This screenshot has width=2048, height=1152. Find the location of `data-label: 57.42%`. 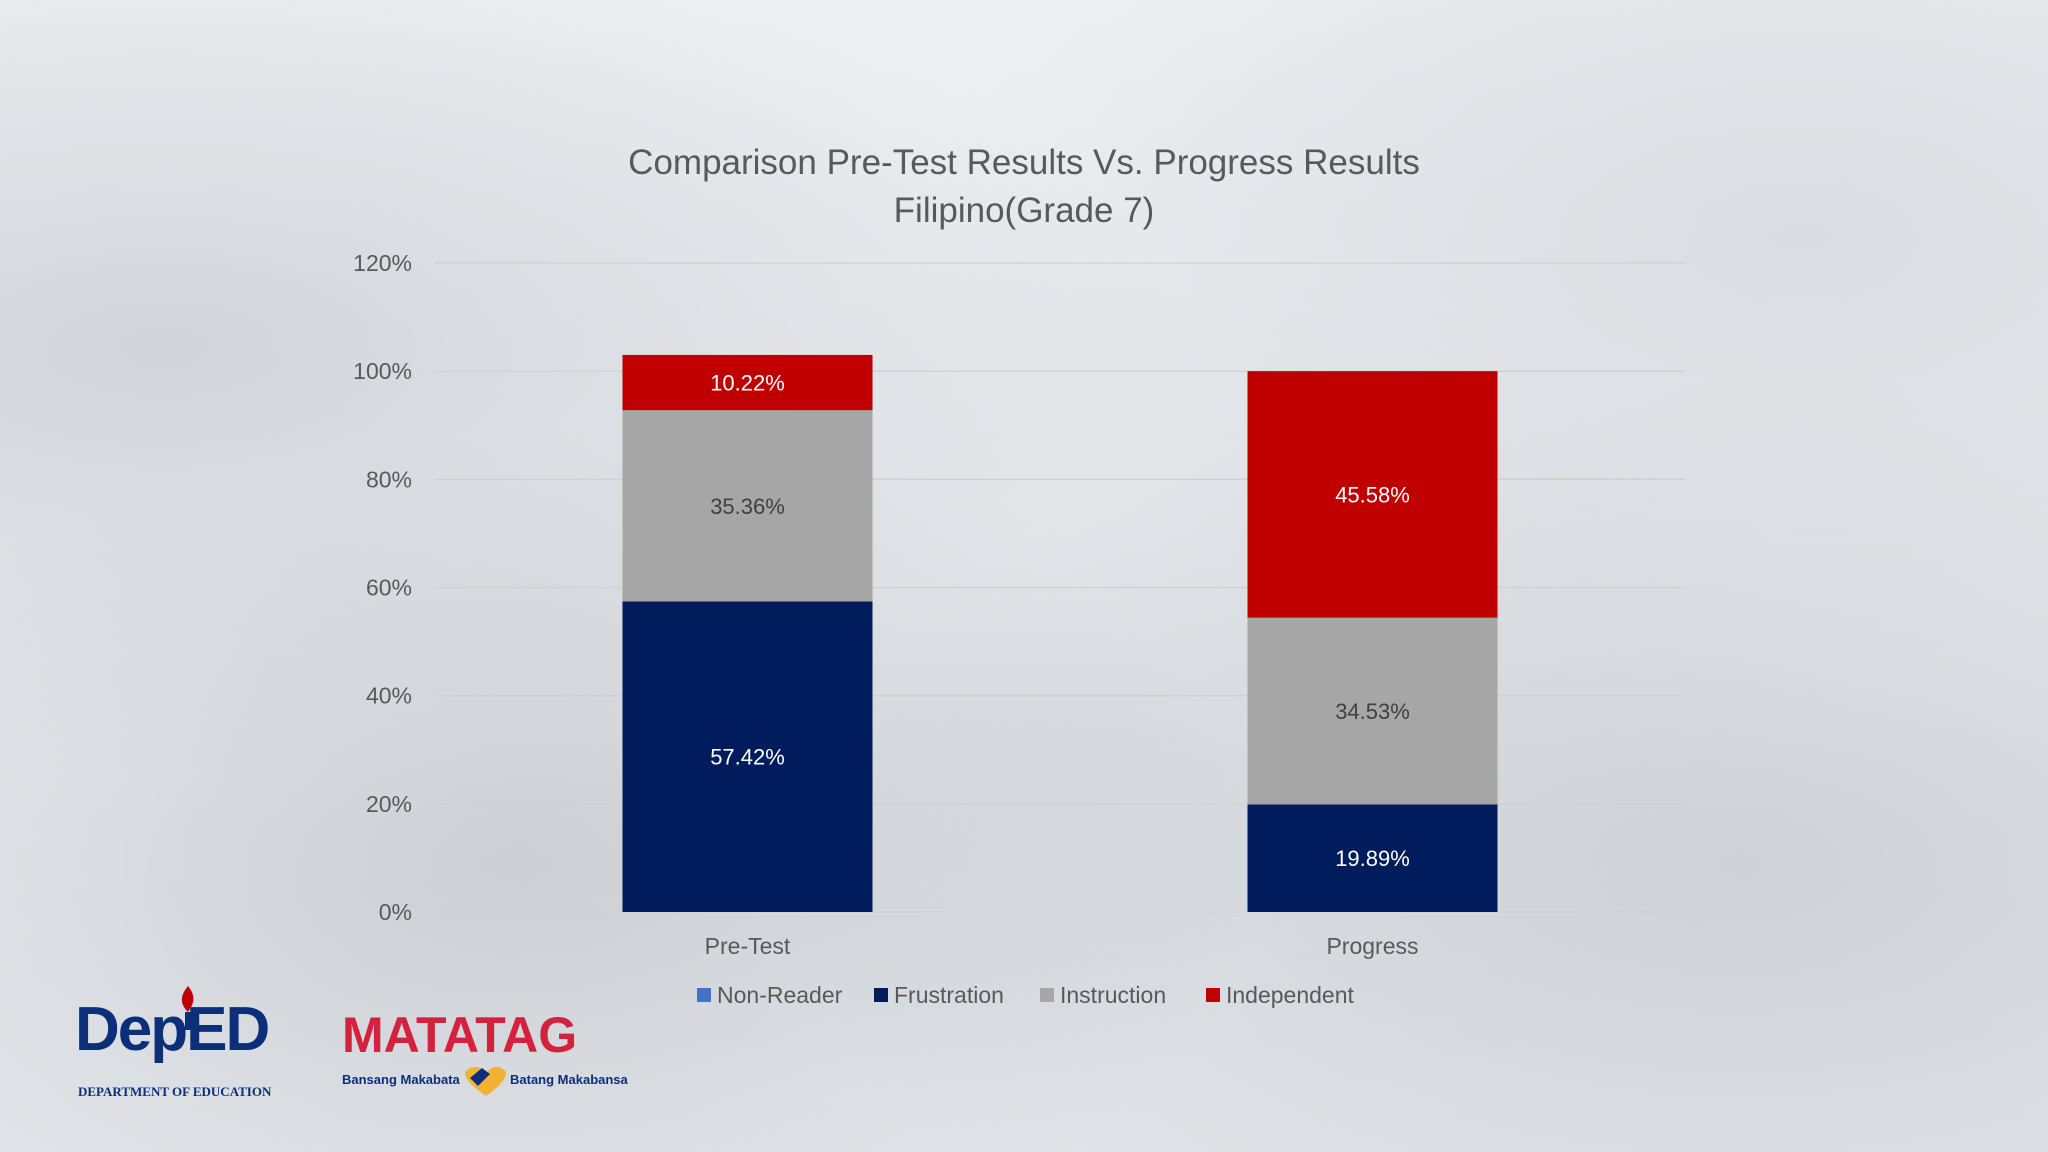

data-label: 57.42% is located at coordinates (747, 757).